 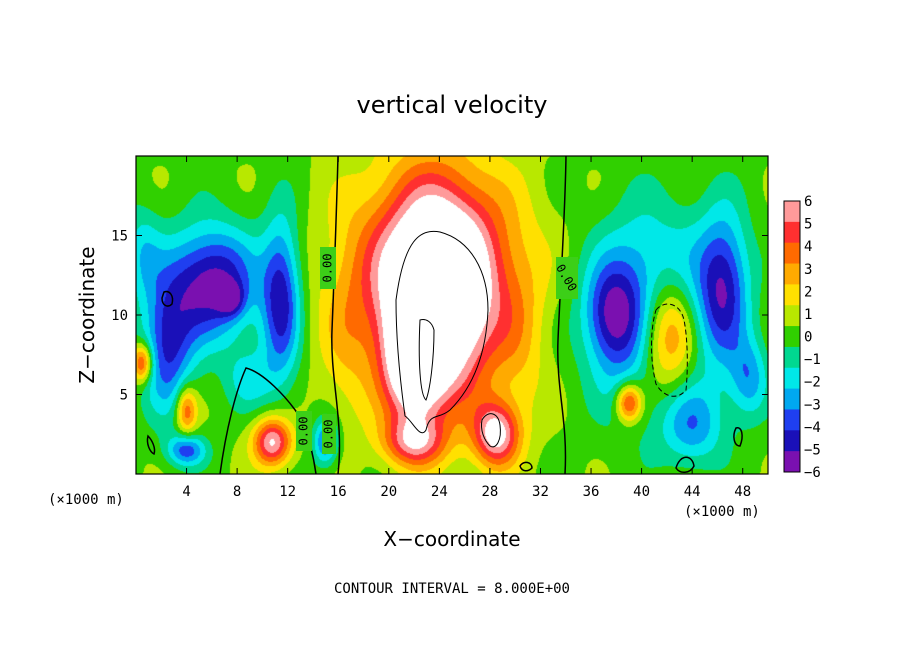 What do you see at coordinates (808, 270) in the screenshot?
I see `colorbar-tick-label: 3` at bounding box center [808, 270].